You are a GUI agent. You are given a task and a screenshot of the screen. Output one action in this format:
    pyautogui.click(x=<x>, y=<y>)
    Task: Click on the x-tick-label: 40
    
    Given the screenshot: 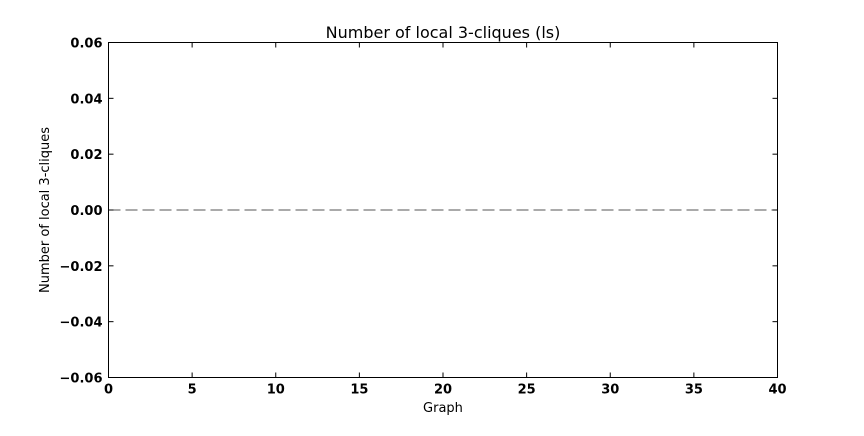 What is the action you would take?
    pyautogui.click(x=777, y=390)
    